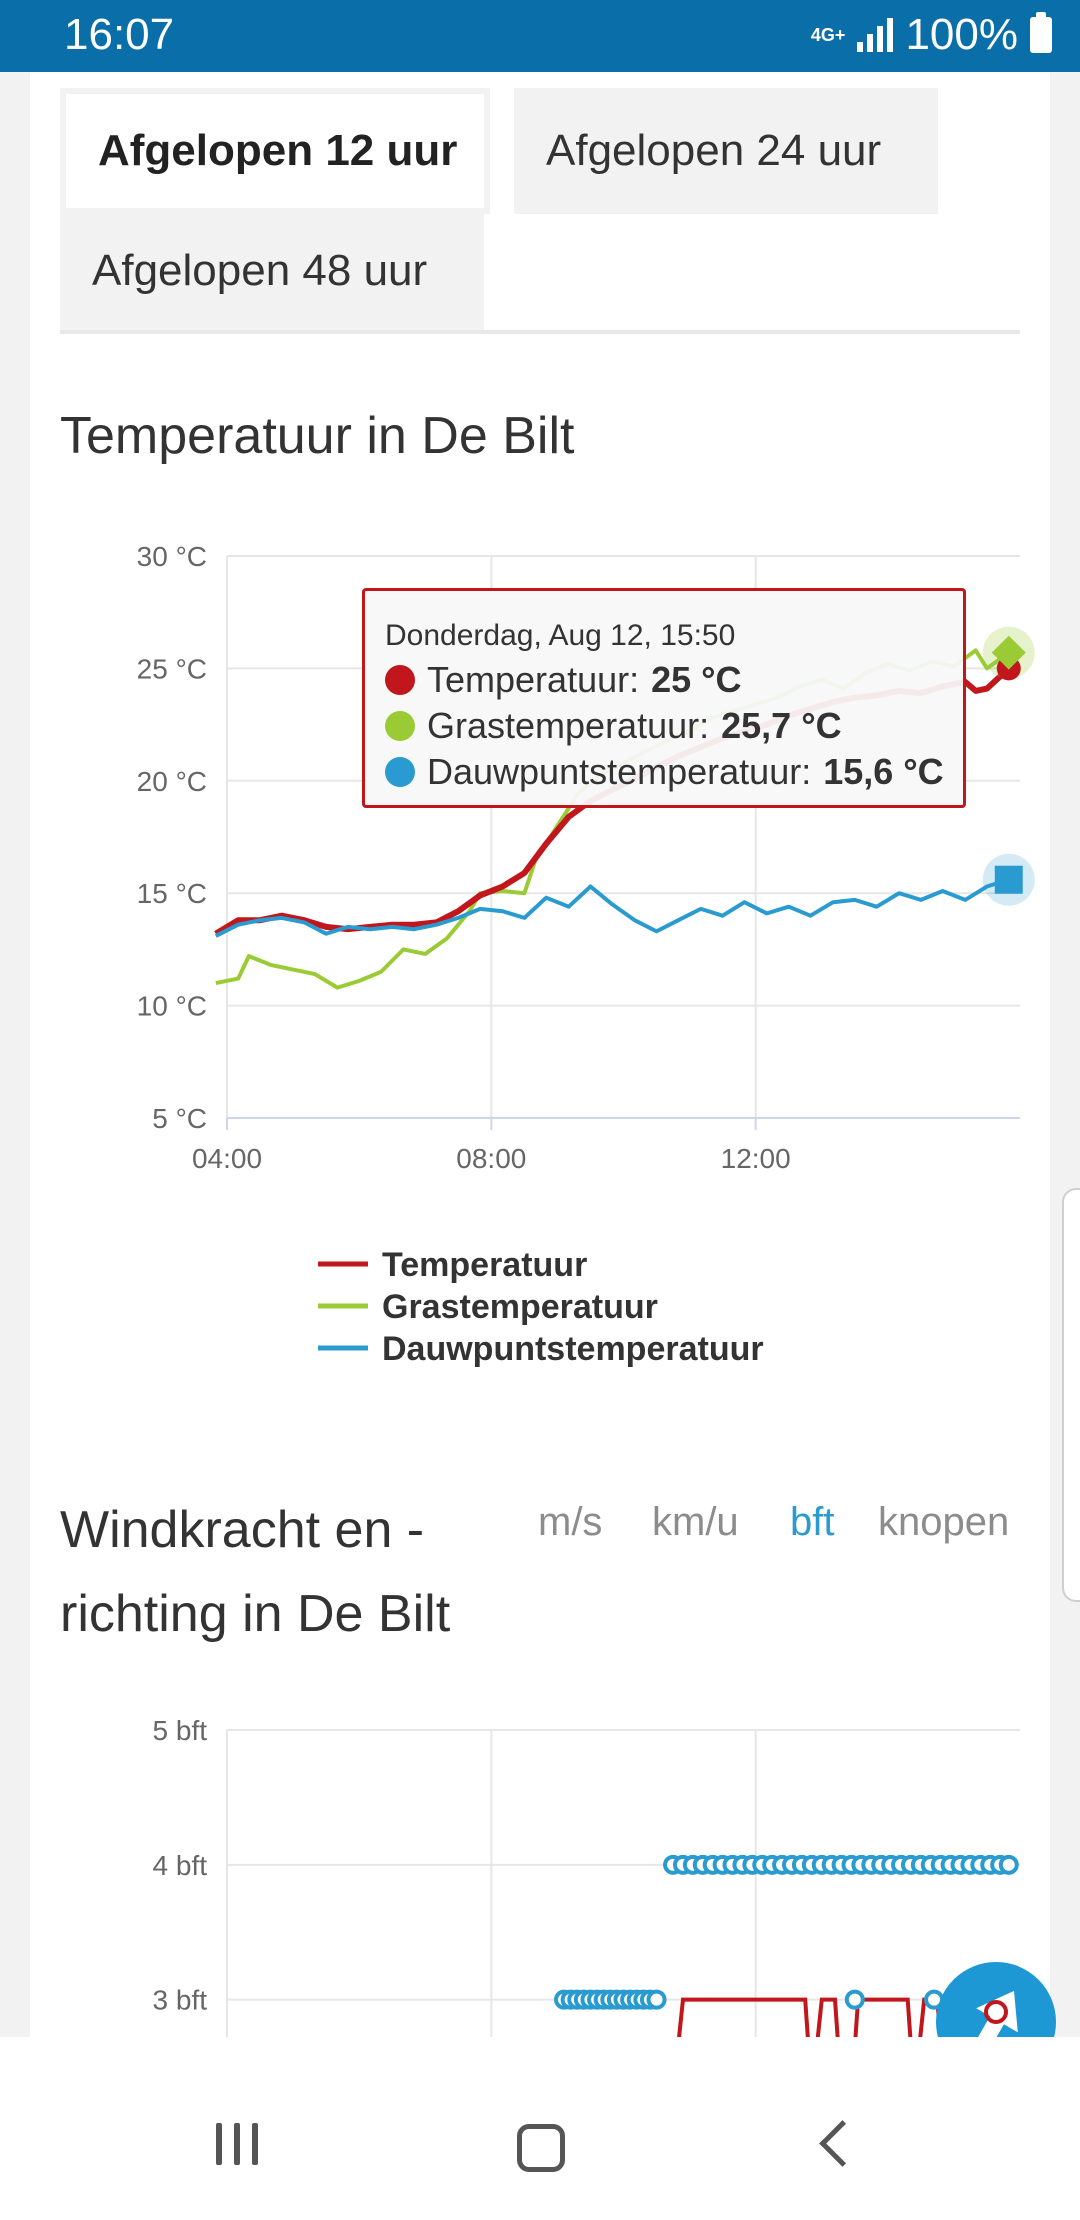 The image size is (1080, 2220). Describe the element at coordinates (541, 2148) in the screenshot. I see `home-icon` at that location.